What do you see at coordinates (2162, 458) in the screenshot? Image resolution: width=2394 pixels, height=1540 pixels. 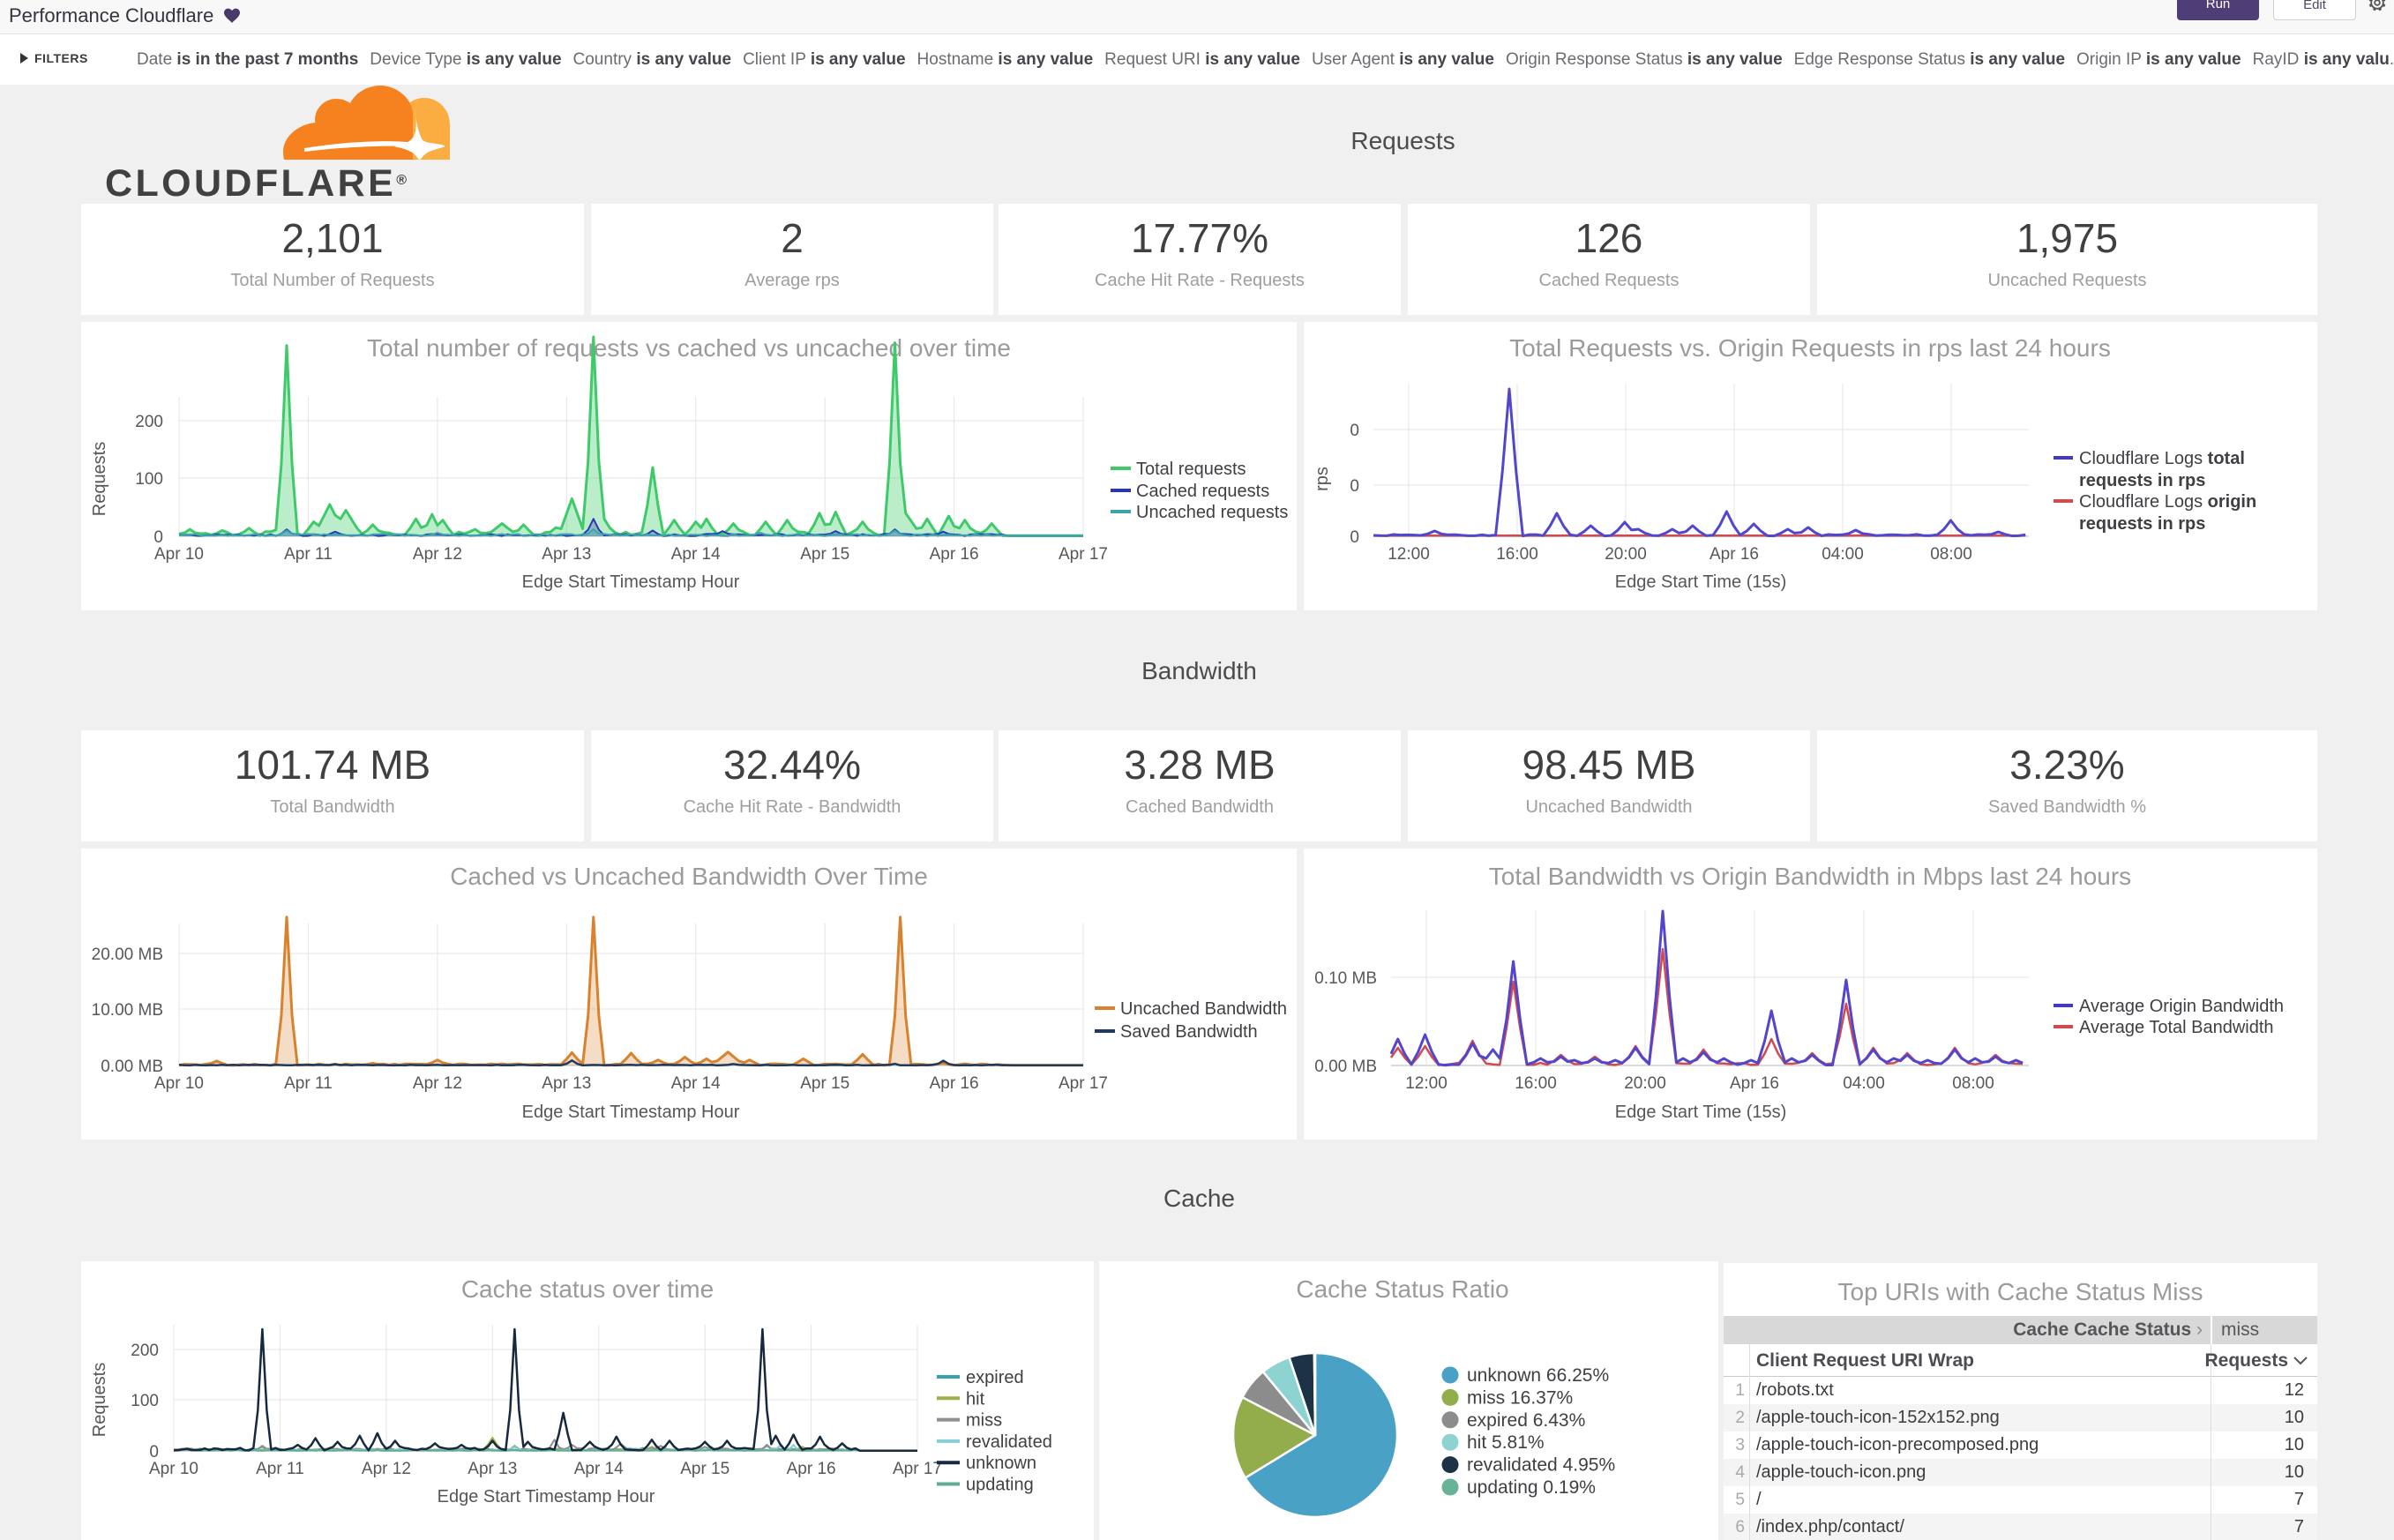 I see `svg-text: Cloudflare Logs total` at bounding box center [2162, 458].